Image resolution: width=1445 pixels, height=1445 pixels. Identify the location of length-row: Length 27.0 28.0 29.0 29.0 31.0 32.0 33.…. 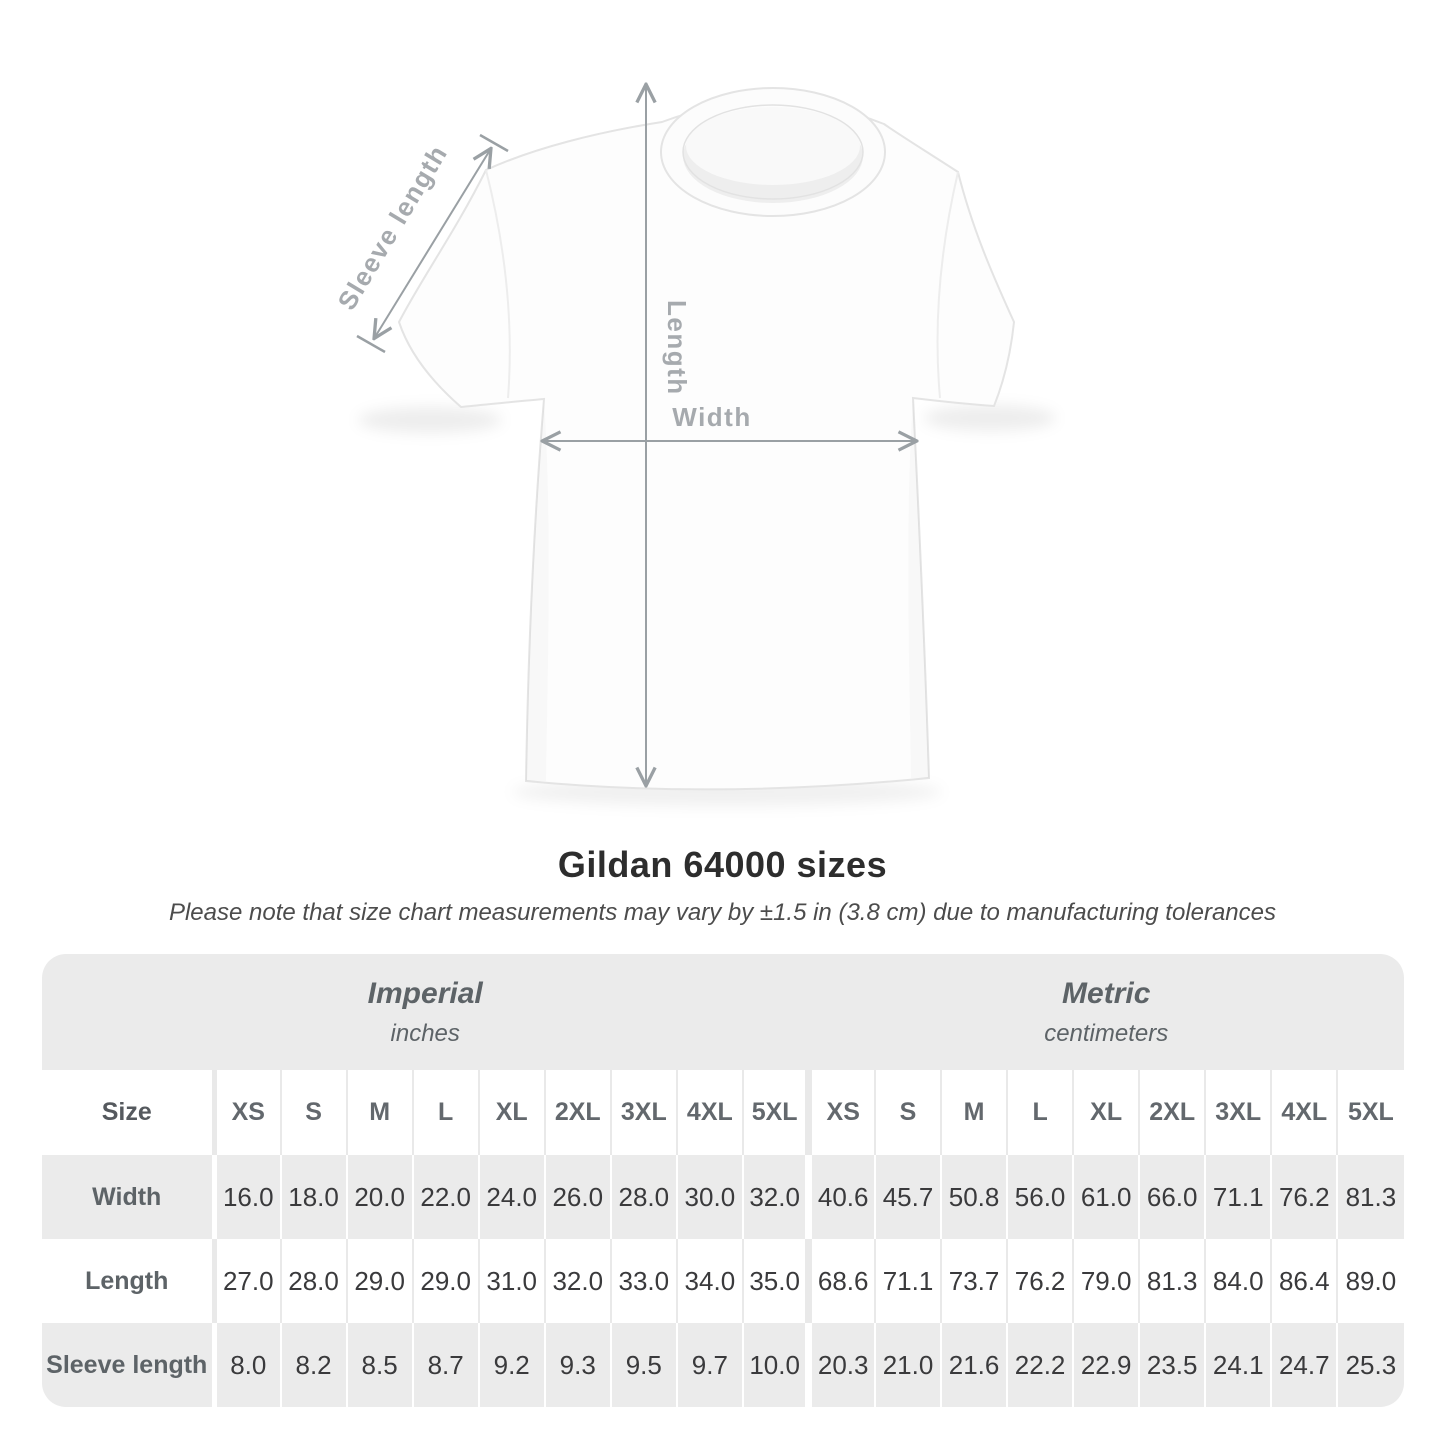
(722, 1281).